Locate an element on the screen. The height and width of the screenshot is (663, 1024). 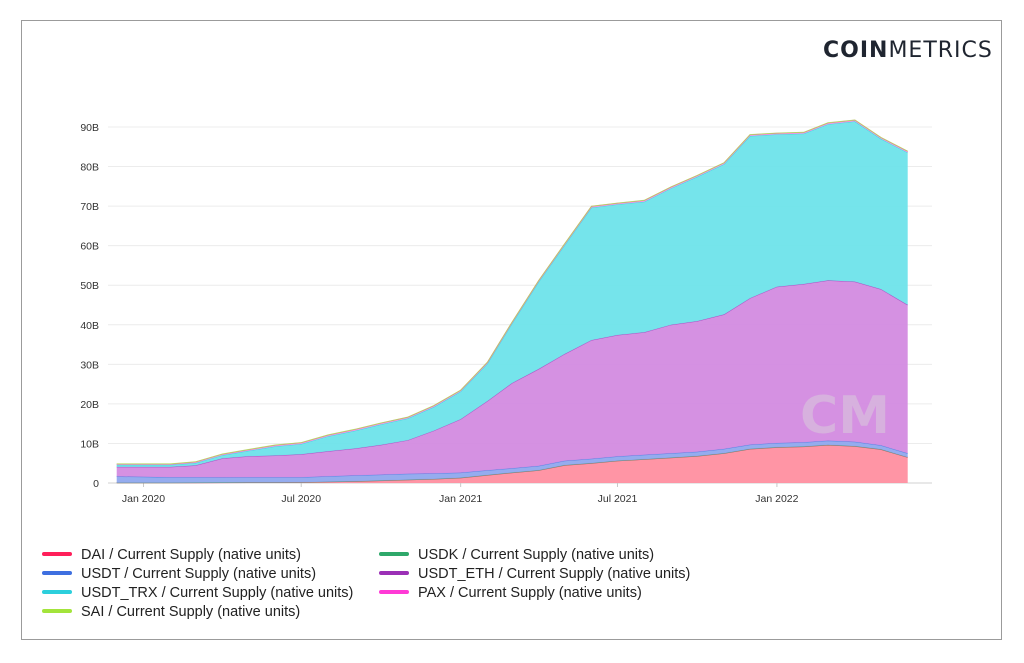
legend-label: USDK / Current Supply (native units) is located at coordinates (536, 555).